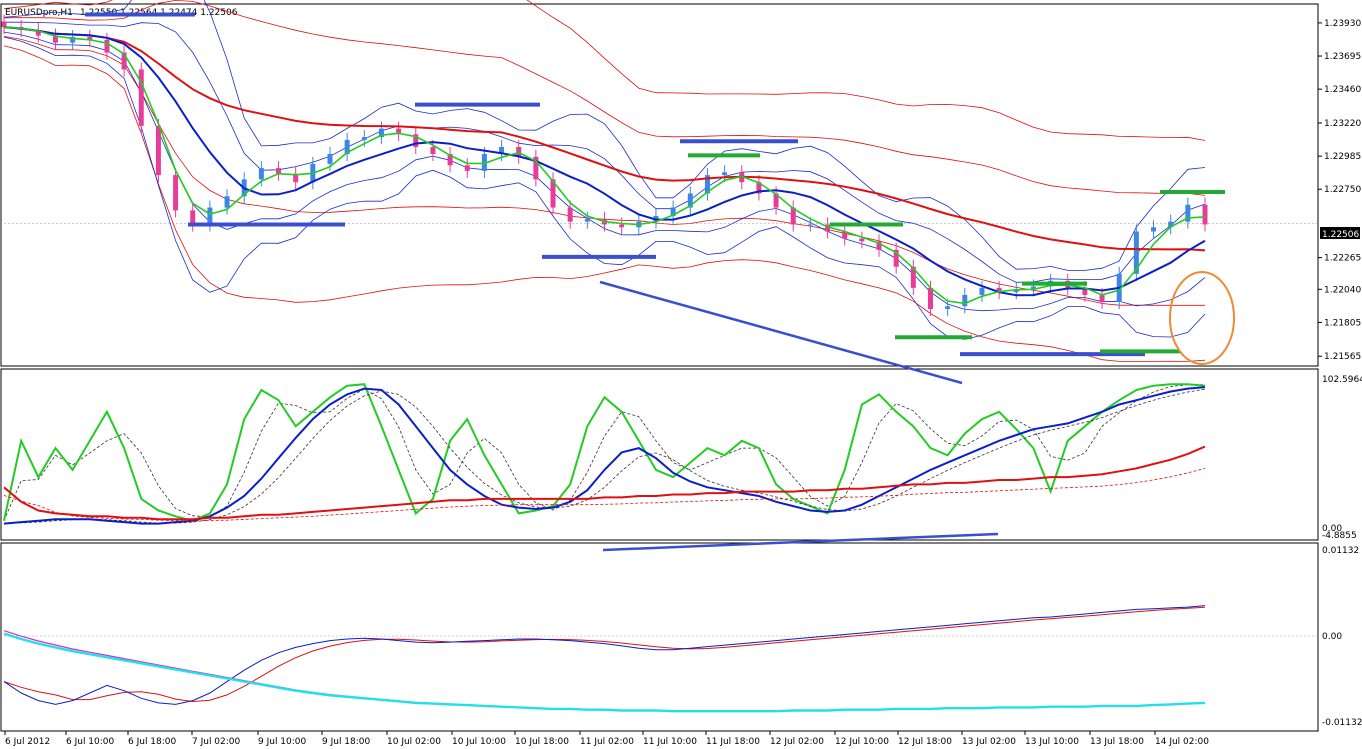 Image resolution: width=1362 pixels, height=749 pixels. I want to click on macd-cyan-line, so click(604, 672).